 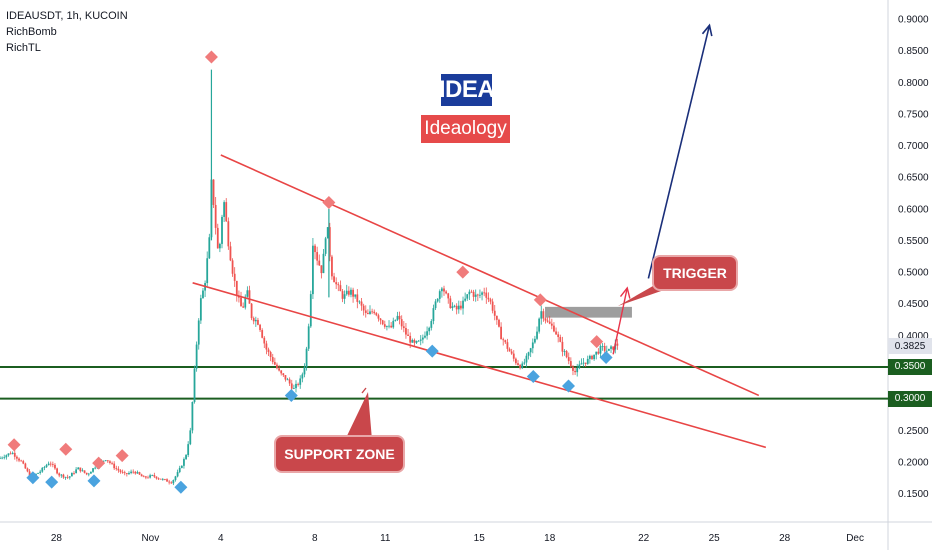 I want to click on symbol-label: IDEAUSDT, 1h, KUCOIN, so click(x=67, y=16).